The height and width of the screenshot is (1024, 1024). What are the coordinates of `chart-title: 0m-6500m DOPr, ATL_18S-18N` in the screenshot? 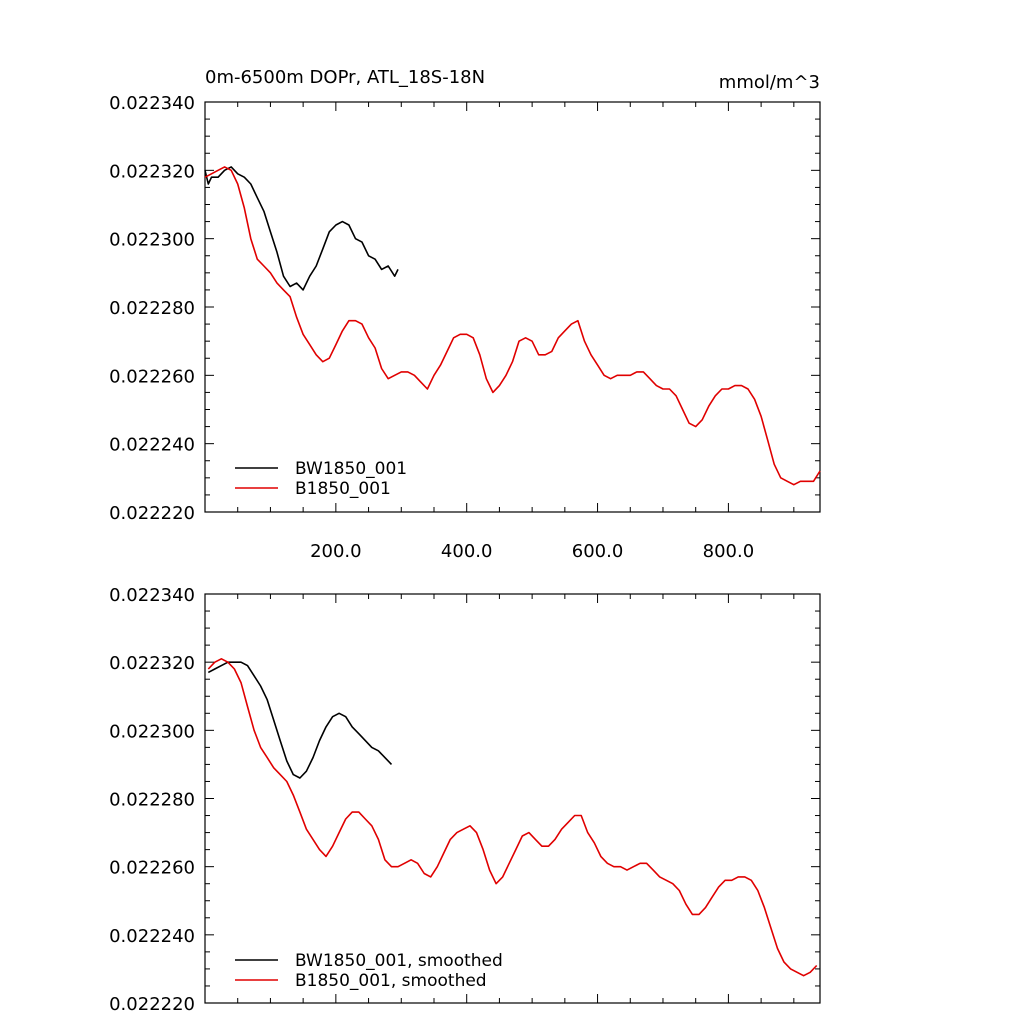 It's located at (345, 77).